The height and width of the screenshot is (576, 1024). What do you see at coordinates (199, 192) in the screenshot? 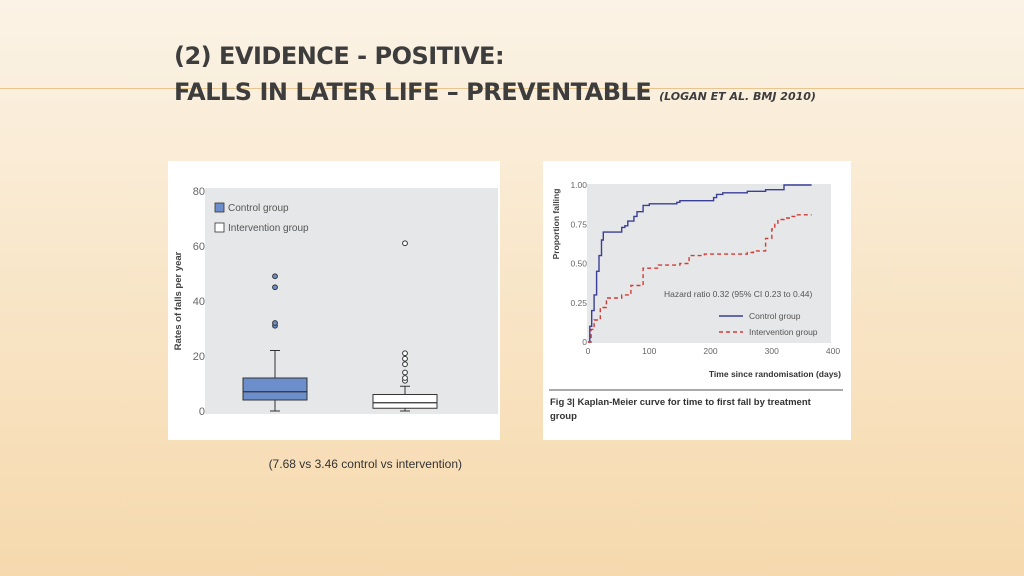
I see `boxplot-ytick-label: 80` at bounding box center [199, 192].